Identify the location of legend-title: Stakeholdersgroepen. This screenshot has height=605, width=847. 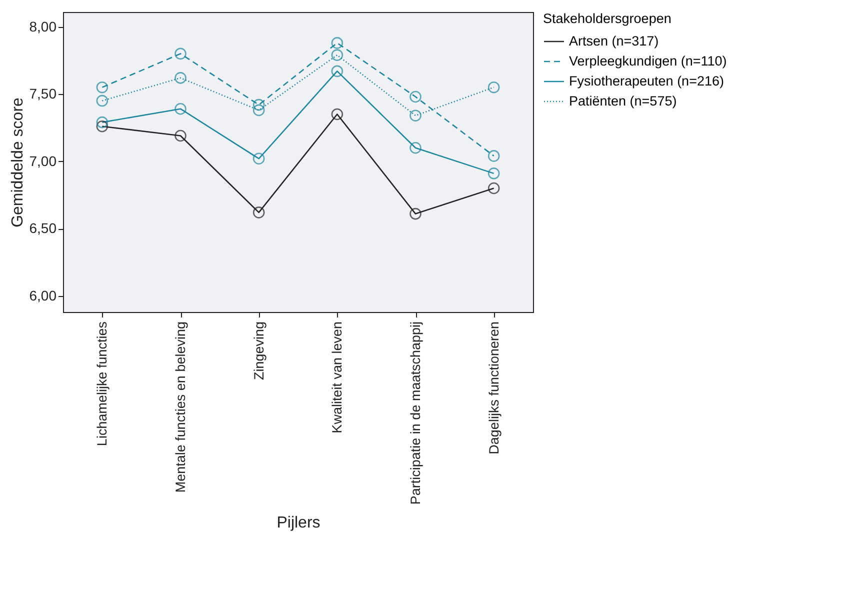
(607, 18).